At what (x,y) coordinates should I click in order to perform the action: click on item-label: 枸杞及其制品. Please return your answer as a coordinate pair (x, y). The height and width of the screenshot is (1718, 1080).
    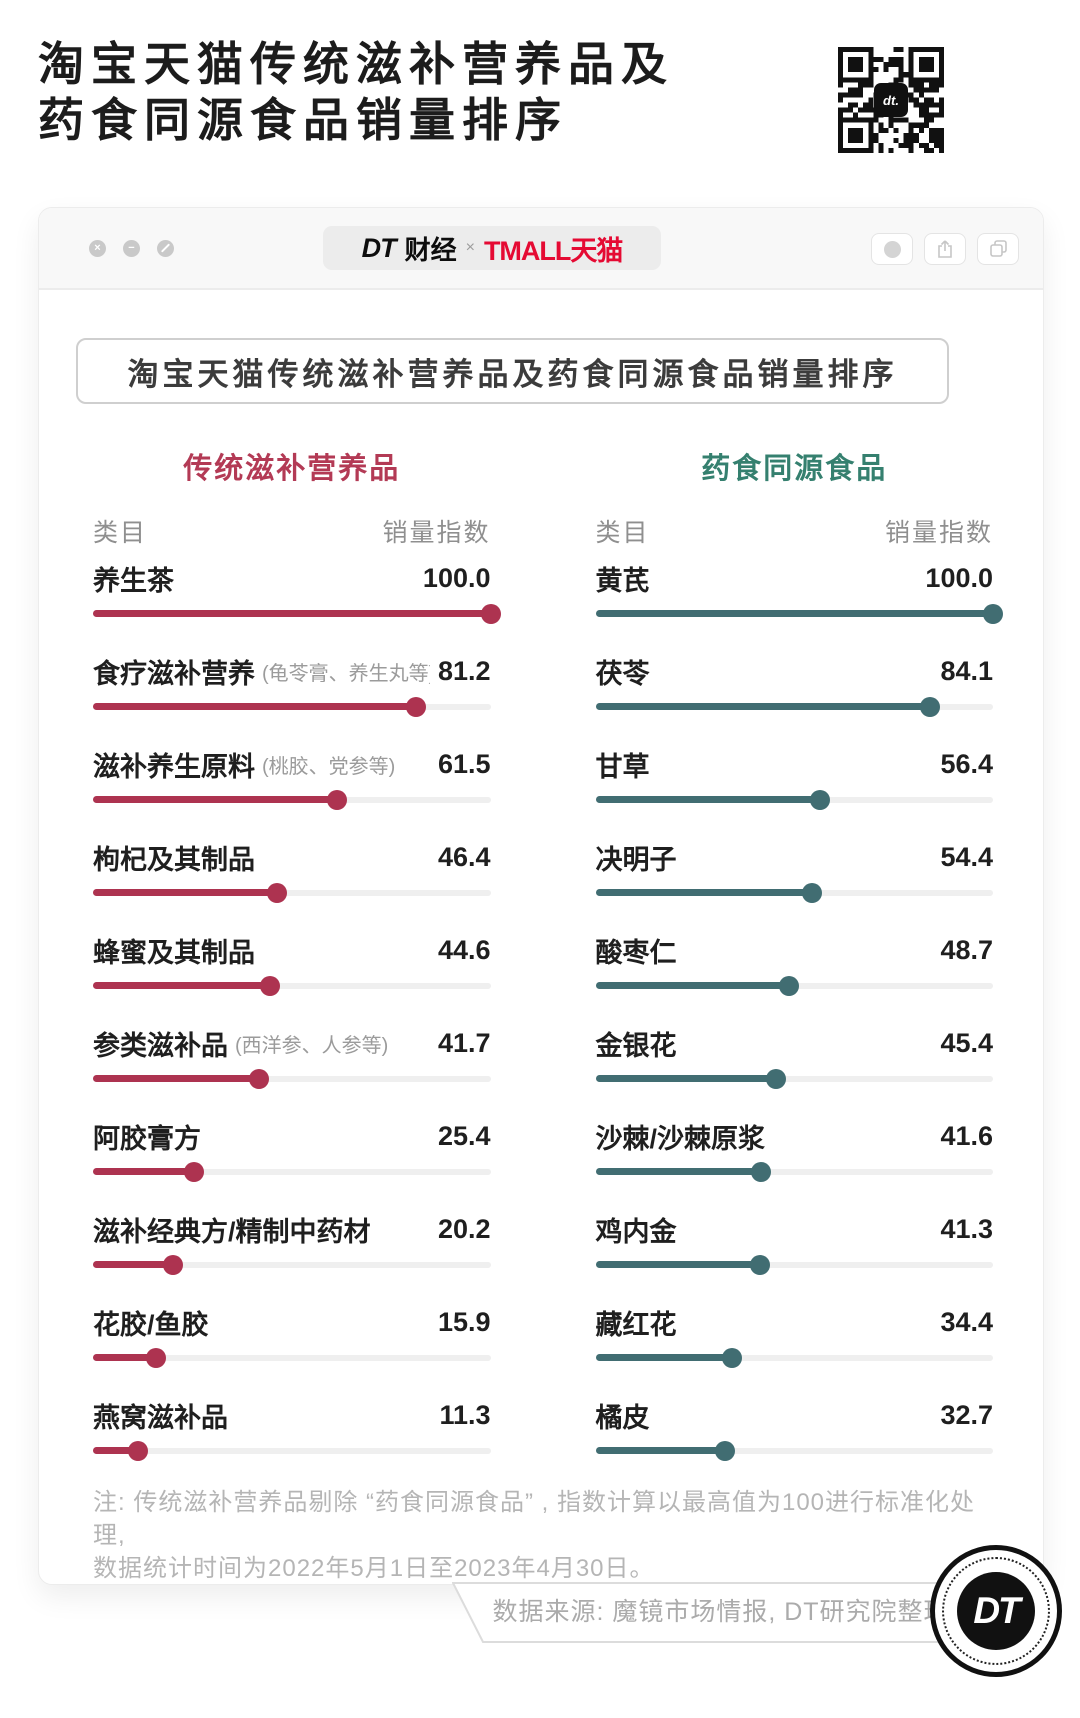
    Looking at the image, I should click on (174, 859).